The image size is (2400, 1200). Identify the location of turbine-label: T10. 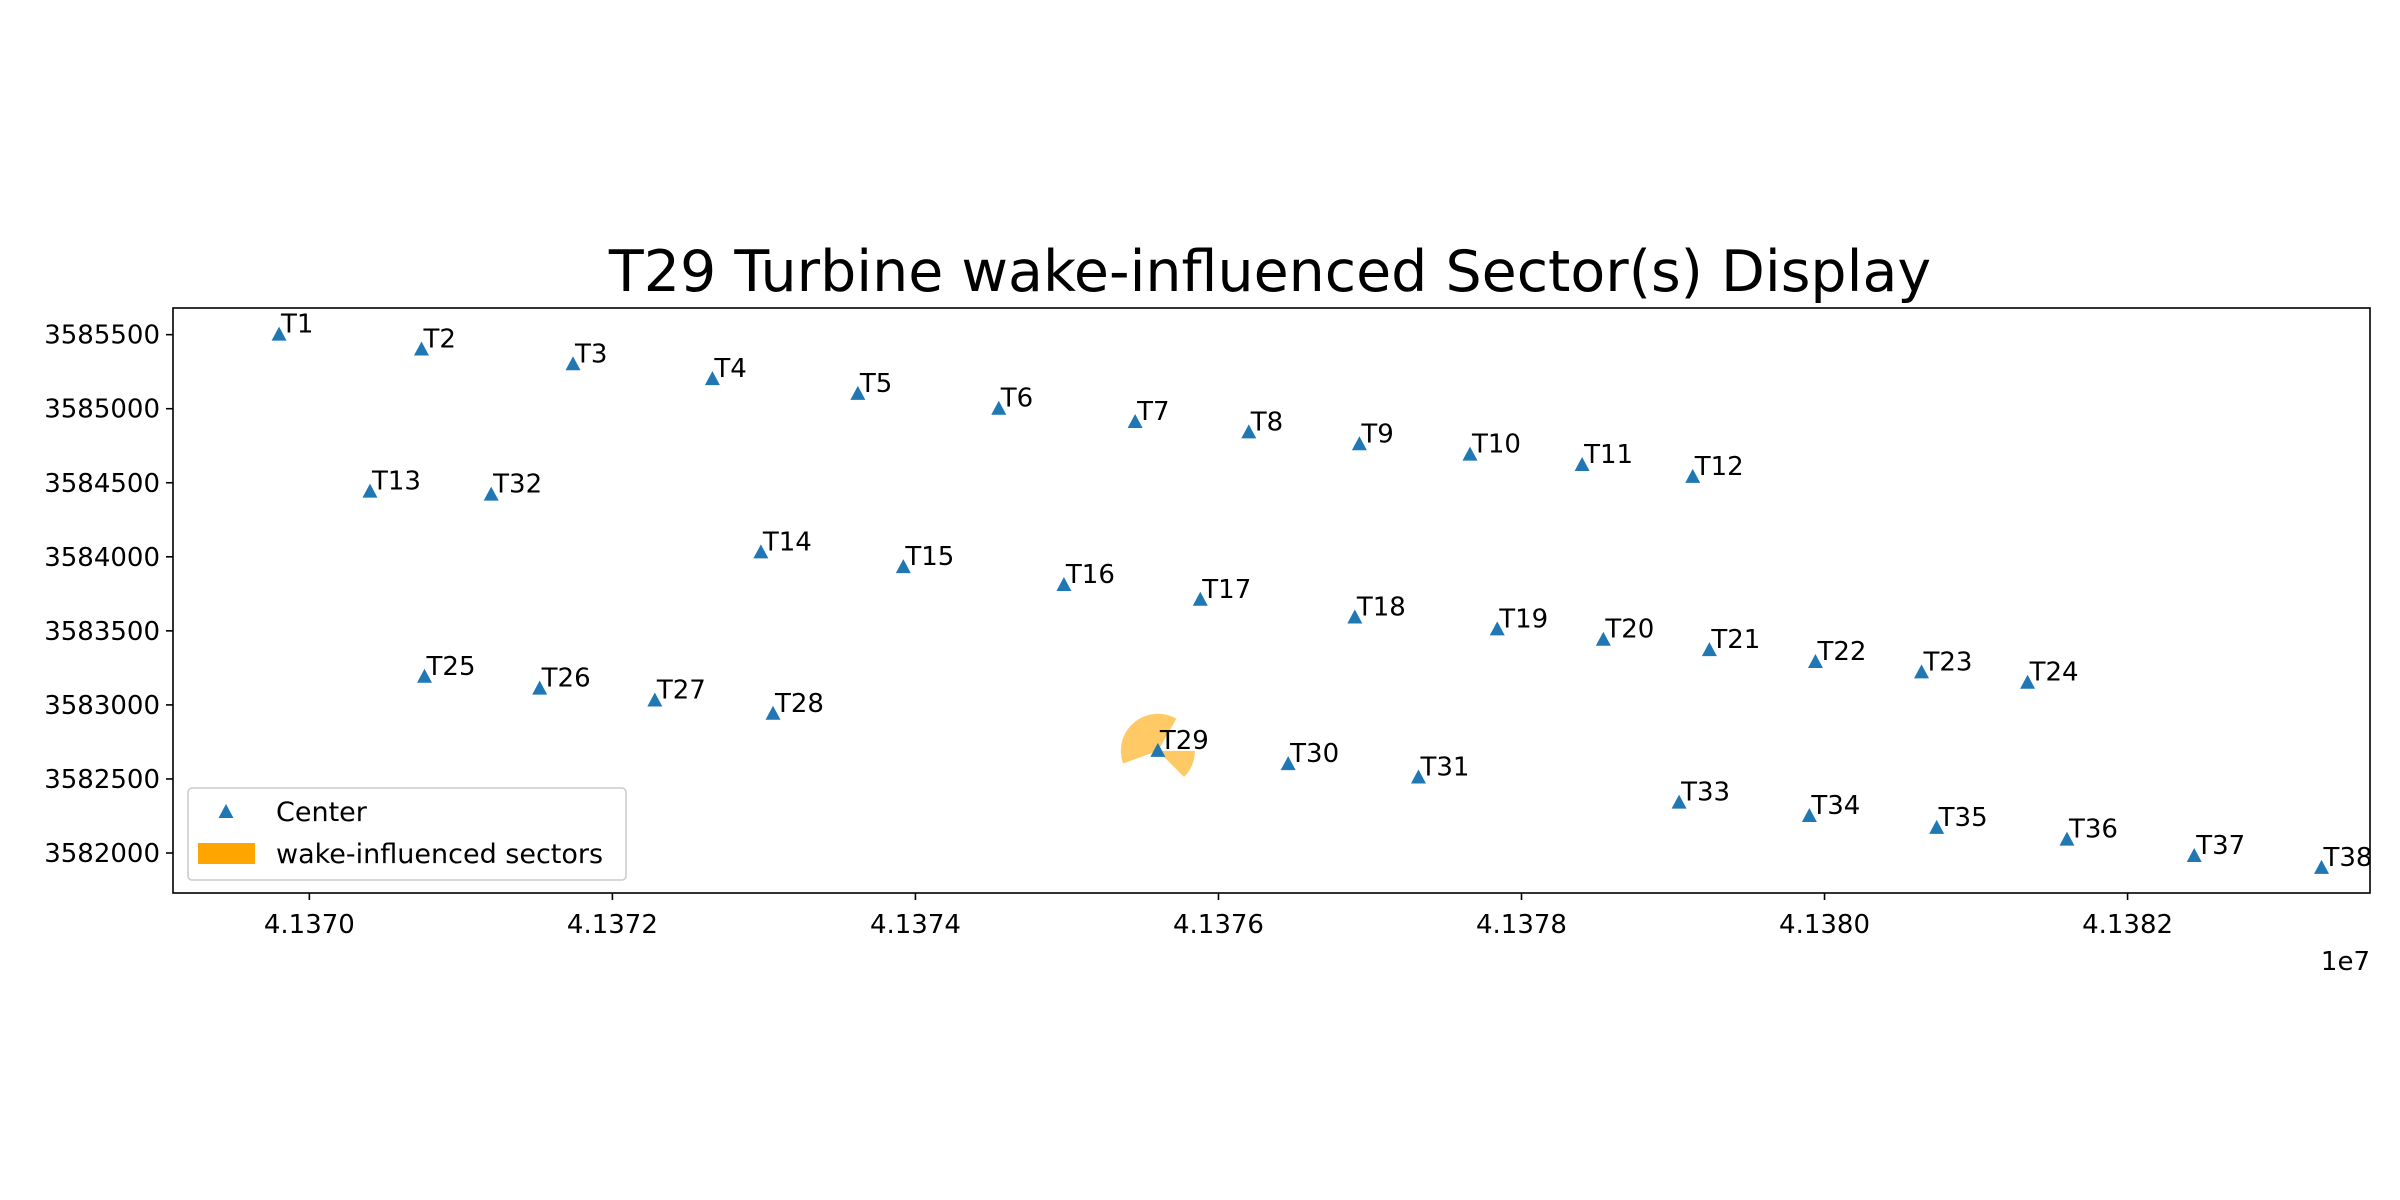
(1496, 445).